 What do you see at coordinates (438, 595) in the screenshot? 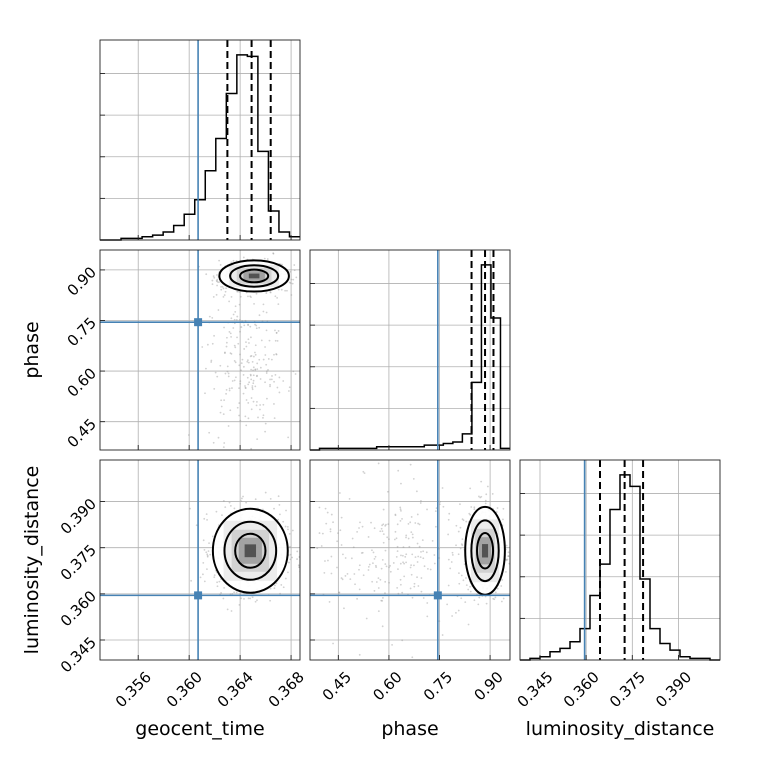
I see `truth-marker` at bounding box center [438, 595].